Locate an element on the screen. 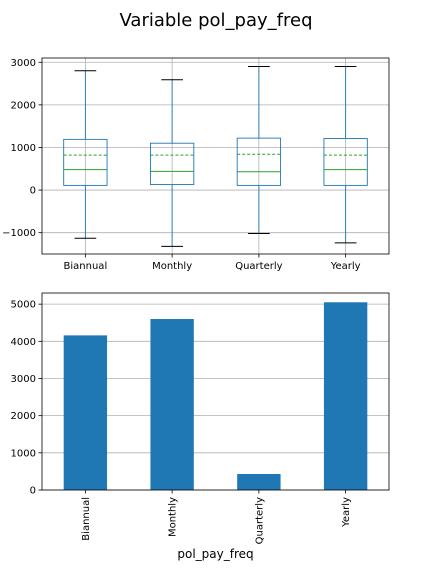 This screenshot has height=576, width=432. bar-xtick-label-quarterly: Quarterly is located at coordinates (259, 520).